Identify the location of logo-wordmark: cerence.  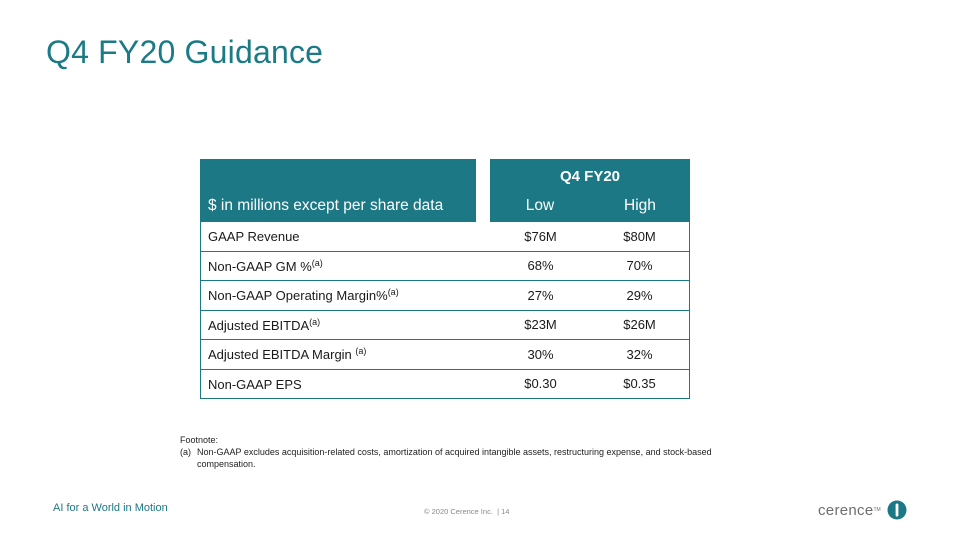
(846, 510).